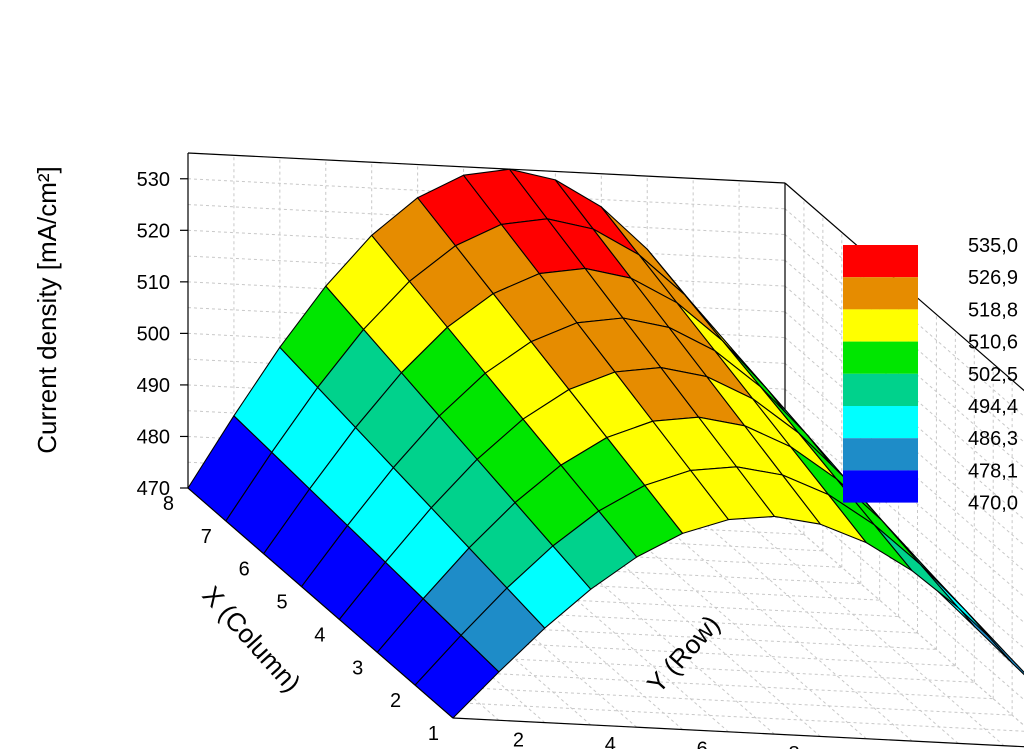  Describe the element at coordinates (993, 439) in the screenshot. I see `legend-level-label: 486,3` at that location.